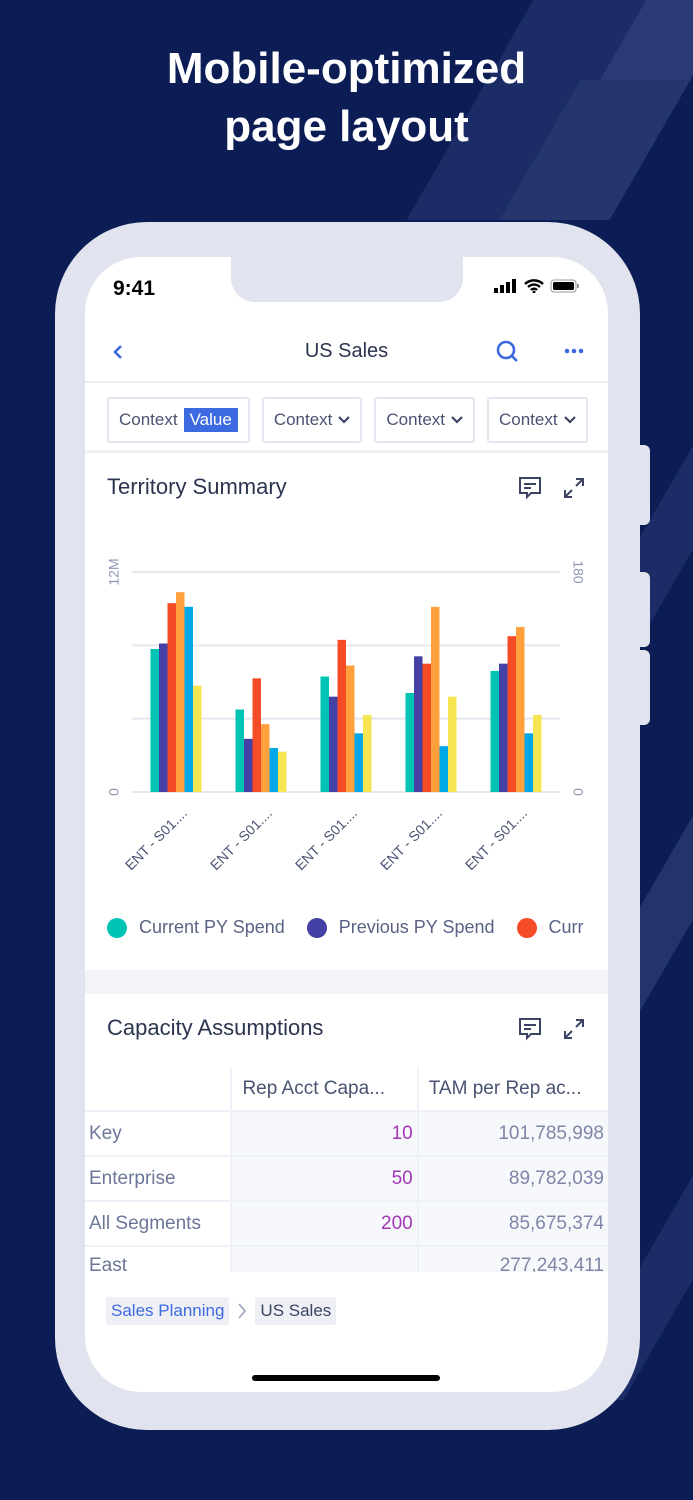 This screenshot has width=693, height=1500. I want to click on legend-label: Current PY Spend, so click(212, 927).